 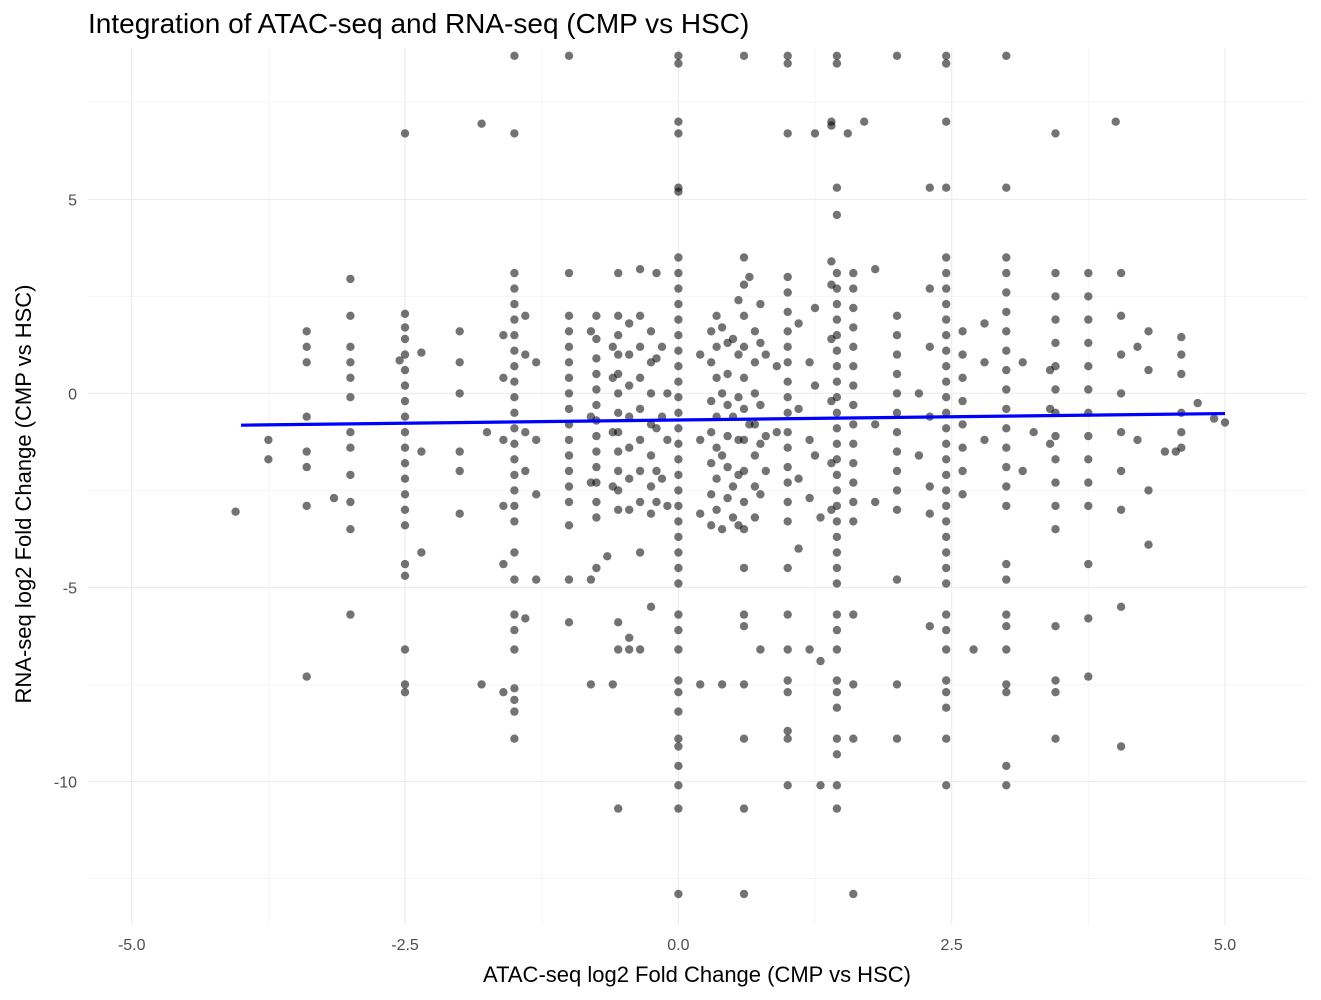 I want to click on y-tick-label: -10, so click(x=65, y=782).